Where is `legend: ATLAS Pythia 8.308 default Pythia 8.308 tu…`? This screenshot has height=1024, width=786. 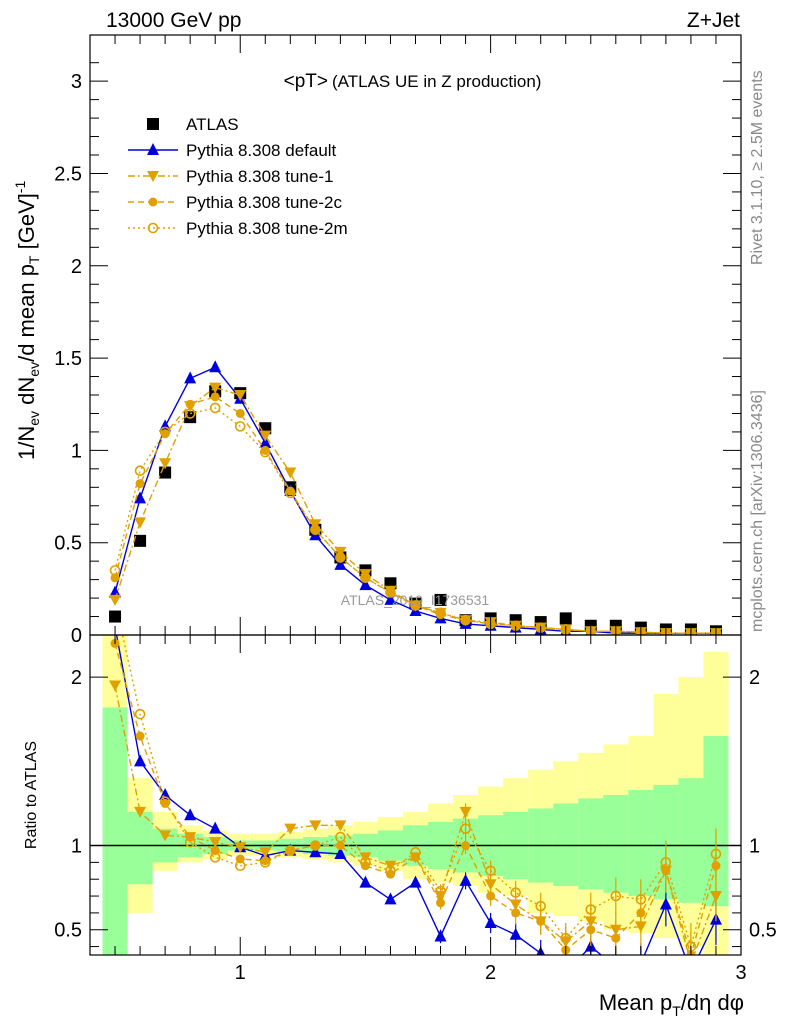 legend: ATLAS Pythia 8.308 default Pythia 8.308 tu… is located at coordinates (238, 176).